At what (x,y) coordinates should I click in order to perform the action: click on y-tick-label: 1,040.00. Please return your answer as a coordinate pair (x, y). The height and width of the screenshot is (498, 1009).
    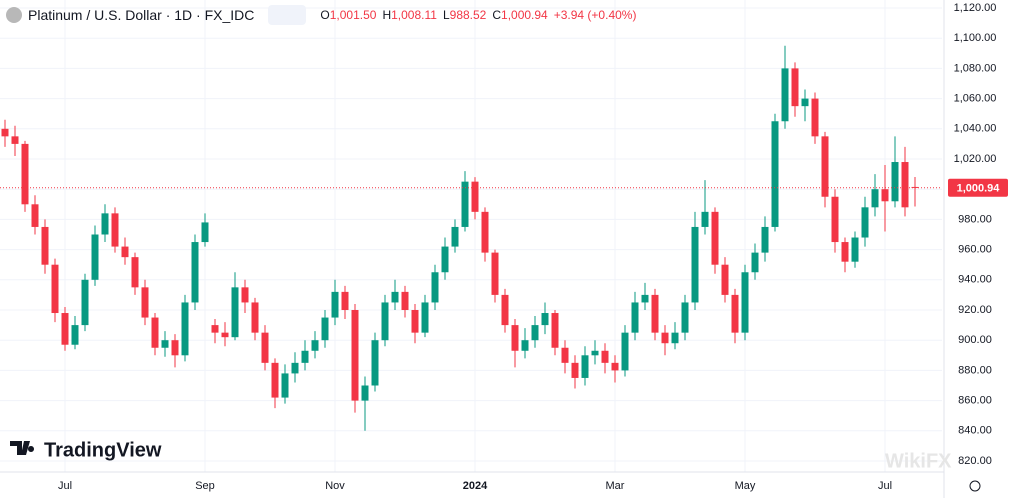
    Looking at the image, I should click on (975, 129).